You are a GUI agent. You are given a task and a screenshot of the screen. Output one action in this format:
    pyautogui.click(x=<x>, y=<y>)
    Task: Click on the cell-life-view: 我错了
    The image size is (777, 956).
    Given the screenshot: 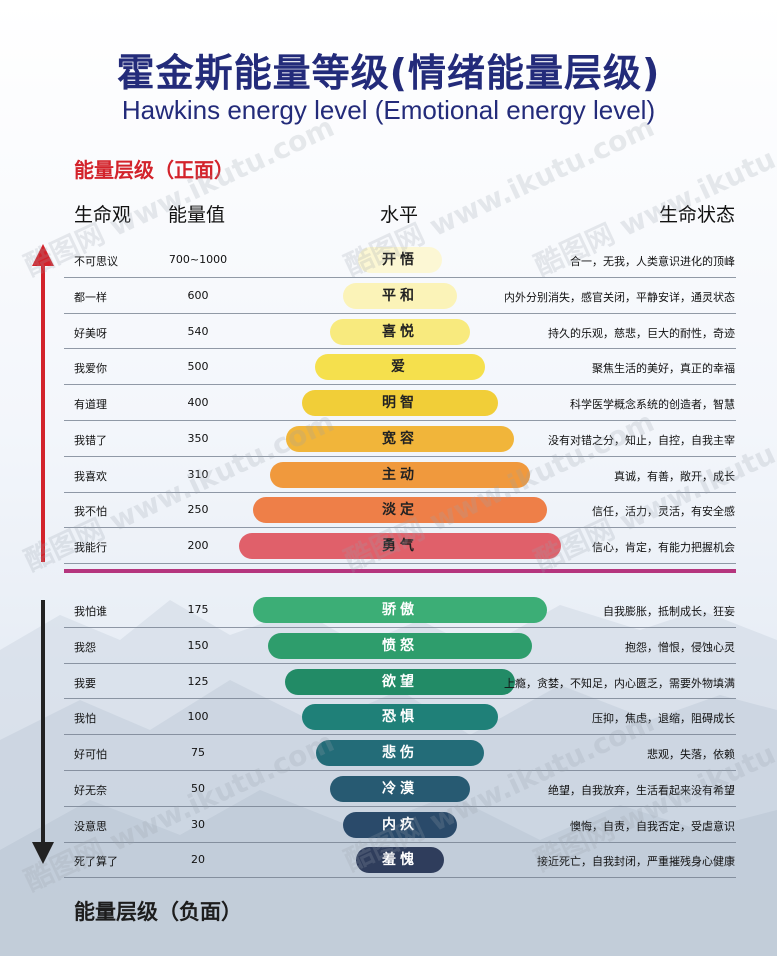 What is the action you would take?
    pyautogui.click(x=90, y=440)
    